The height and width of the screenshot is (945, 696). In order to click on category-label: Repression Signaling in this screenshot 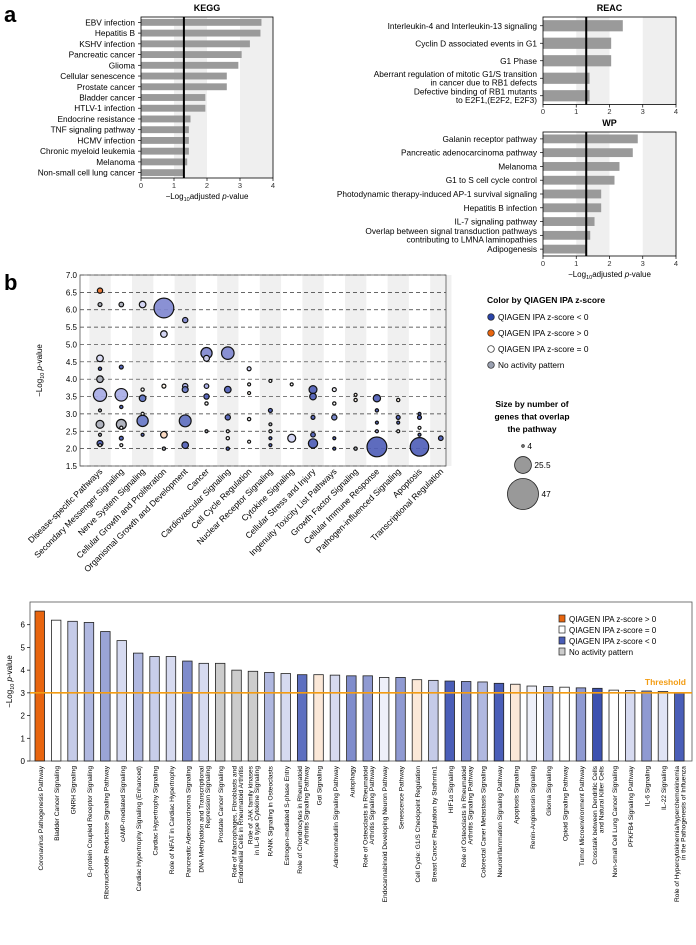, I will do `click(208, 797)`.